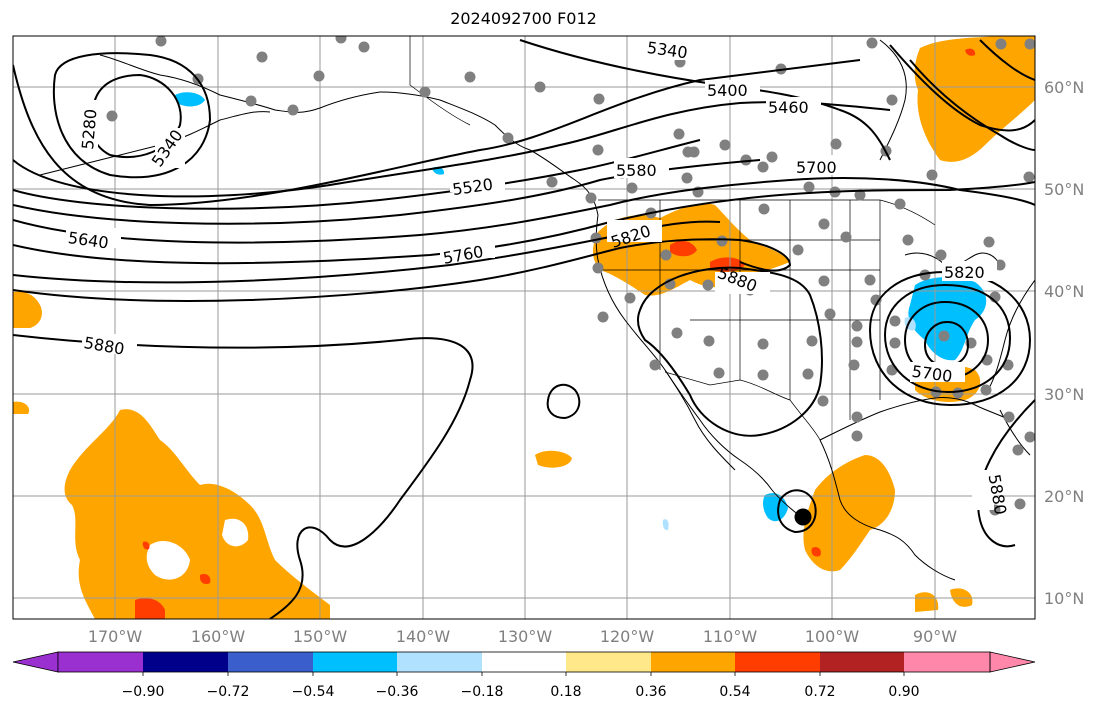  What do you see at coordinates (197, 514) in the screenshot?
I see `fill-orange-pacific-sw` at bounding box center [197, 514].